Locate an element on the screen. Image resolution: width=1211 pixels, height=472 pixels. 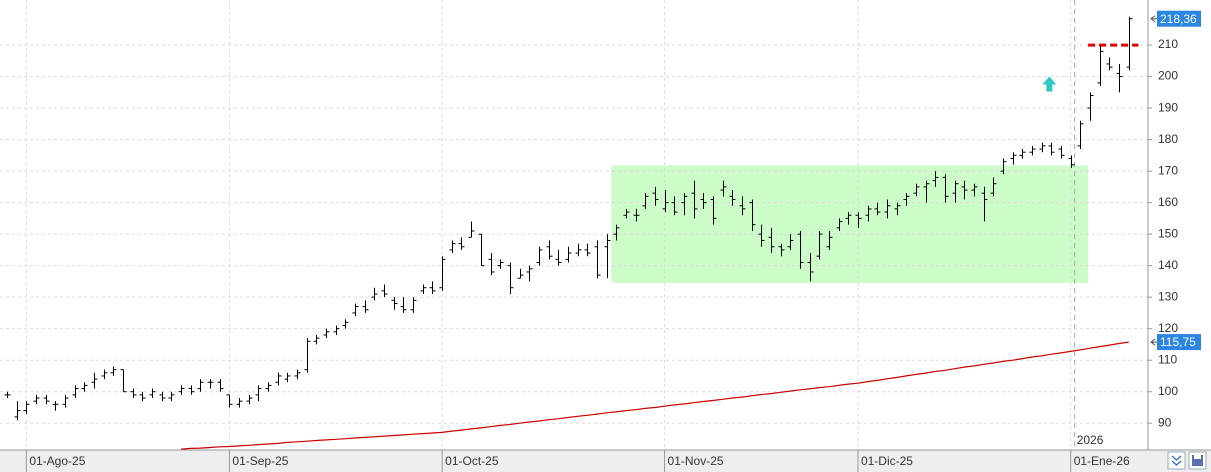
x-tick-label: 01-Nov-25 is located at coordinates (696, 461).